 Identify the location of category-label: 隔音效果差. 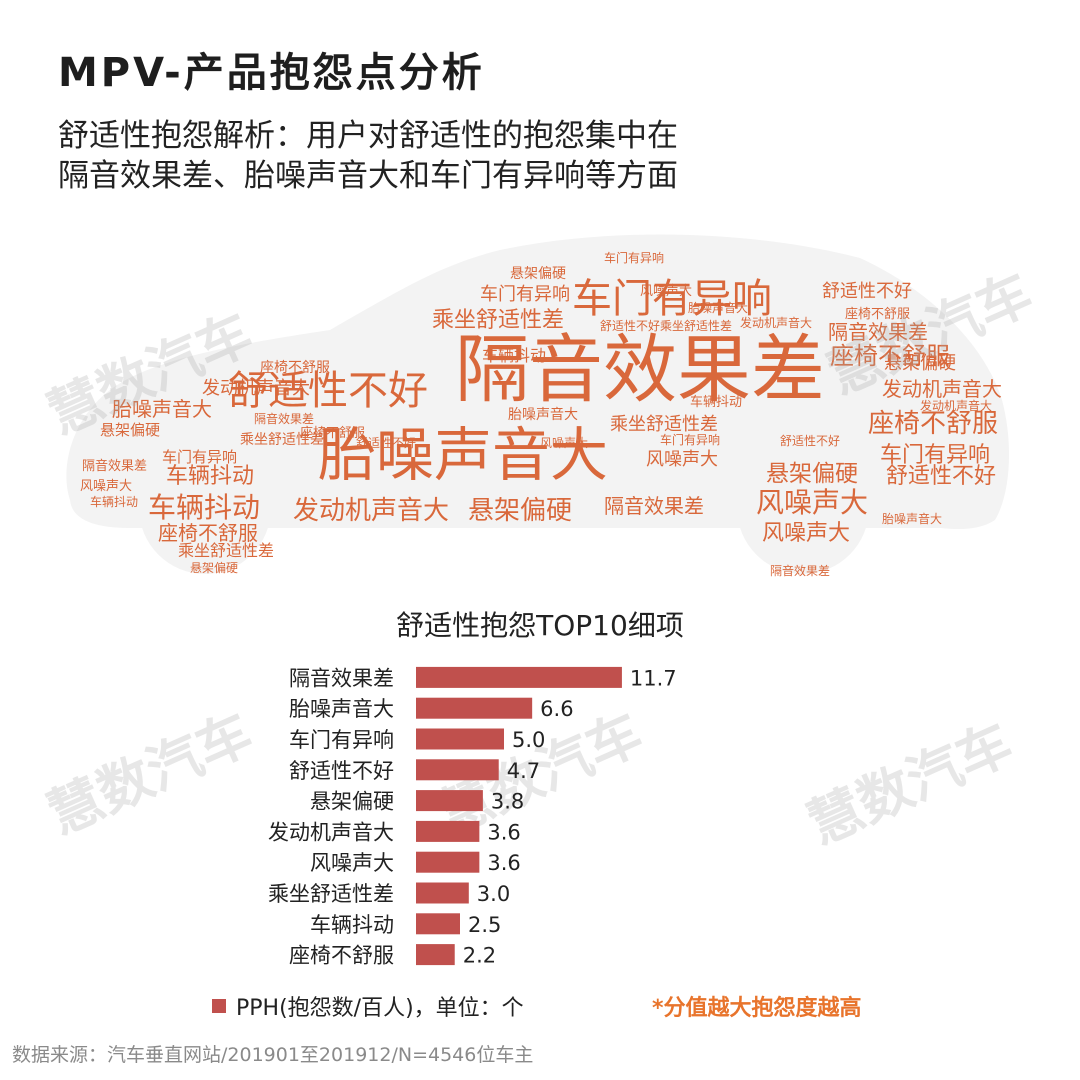
(341, 678).